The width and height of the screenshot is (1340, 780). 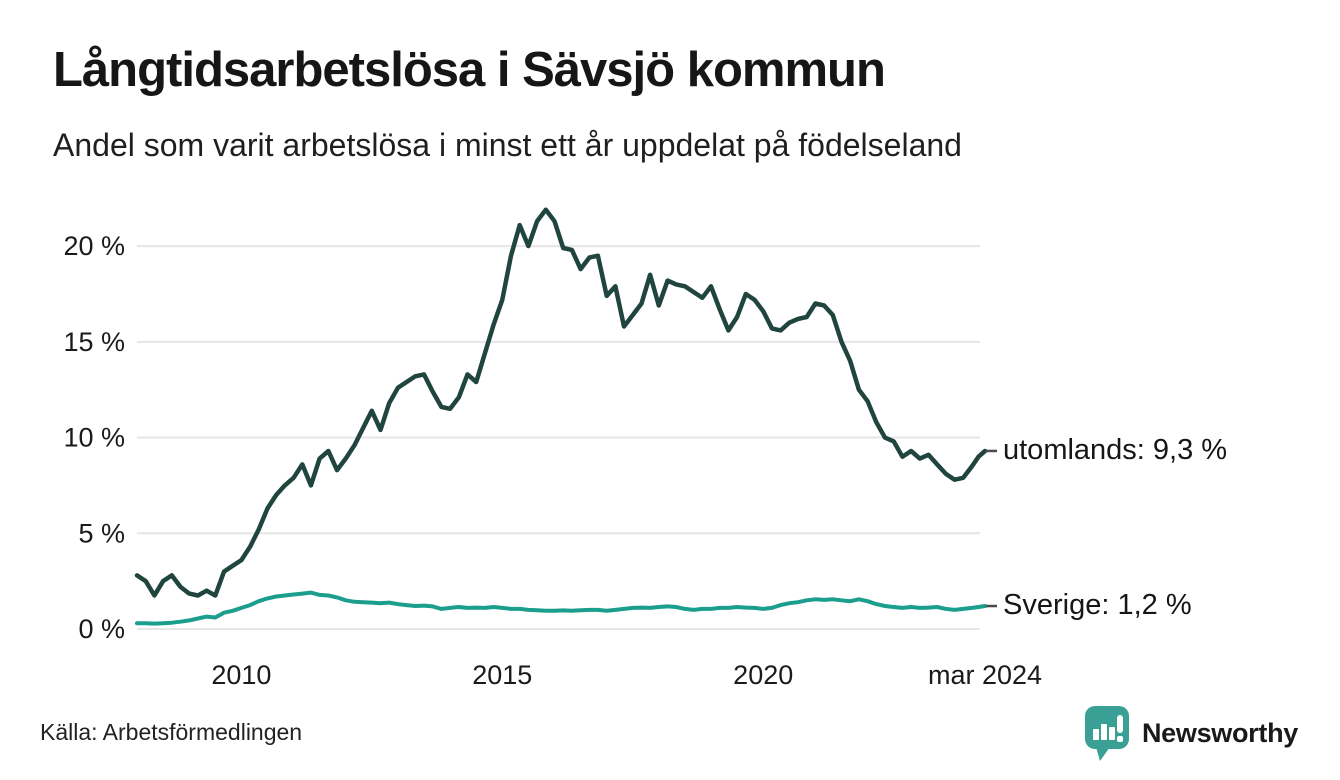 I want to click on newsworthy-logo: Newsworthy, so click(x=1191, y=733).